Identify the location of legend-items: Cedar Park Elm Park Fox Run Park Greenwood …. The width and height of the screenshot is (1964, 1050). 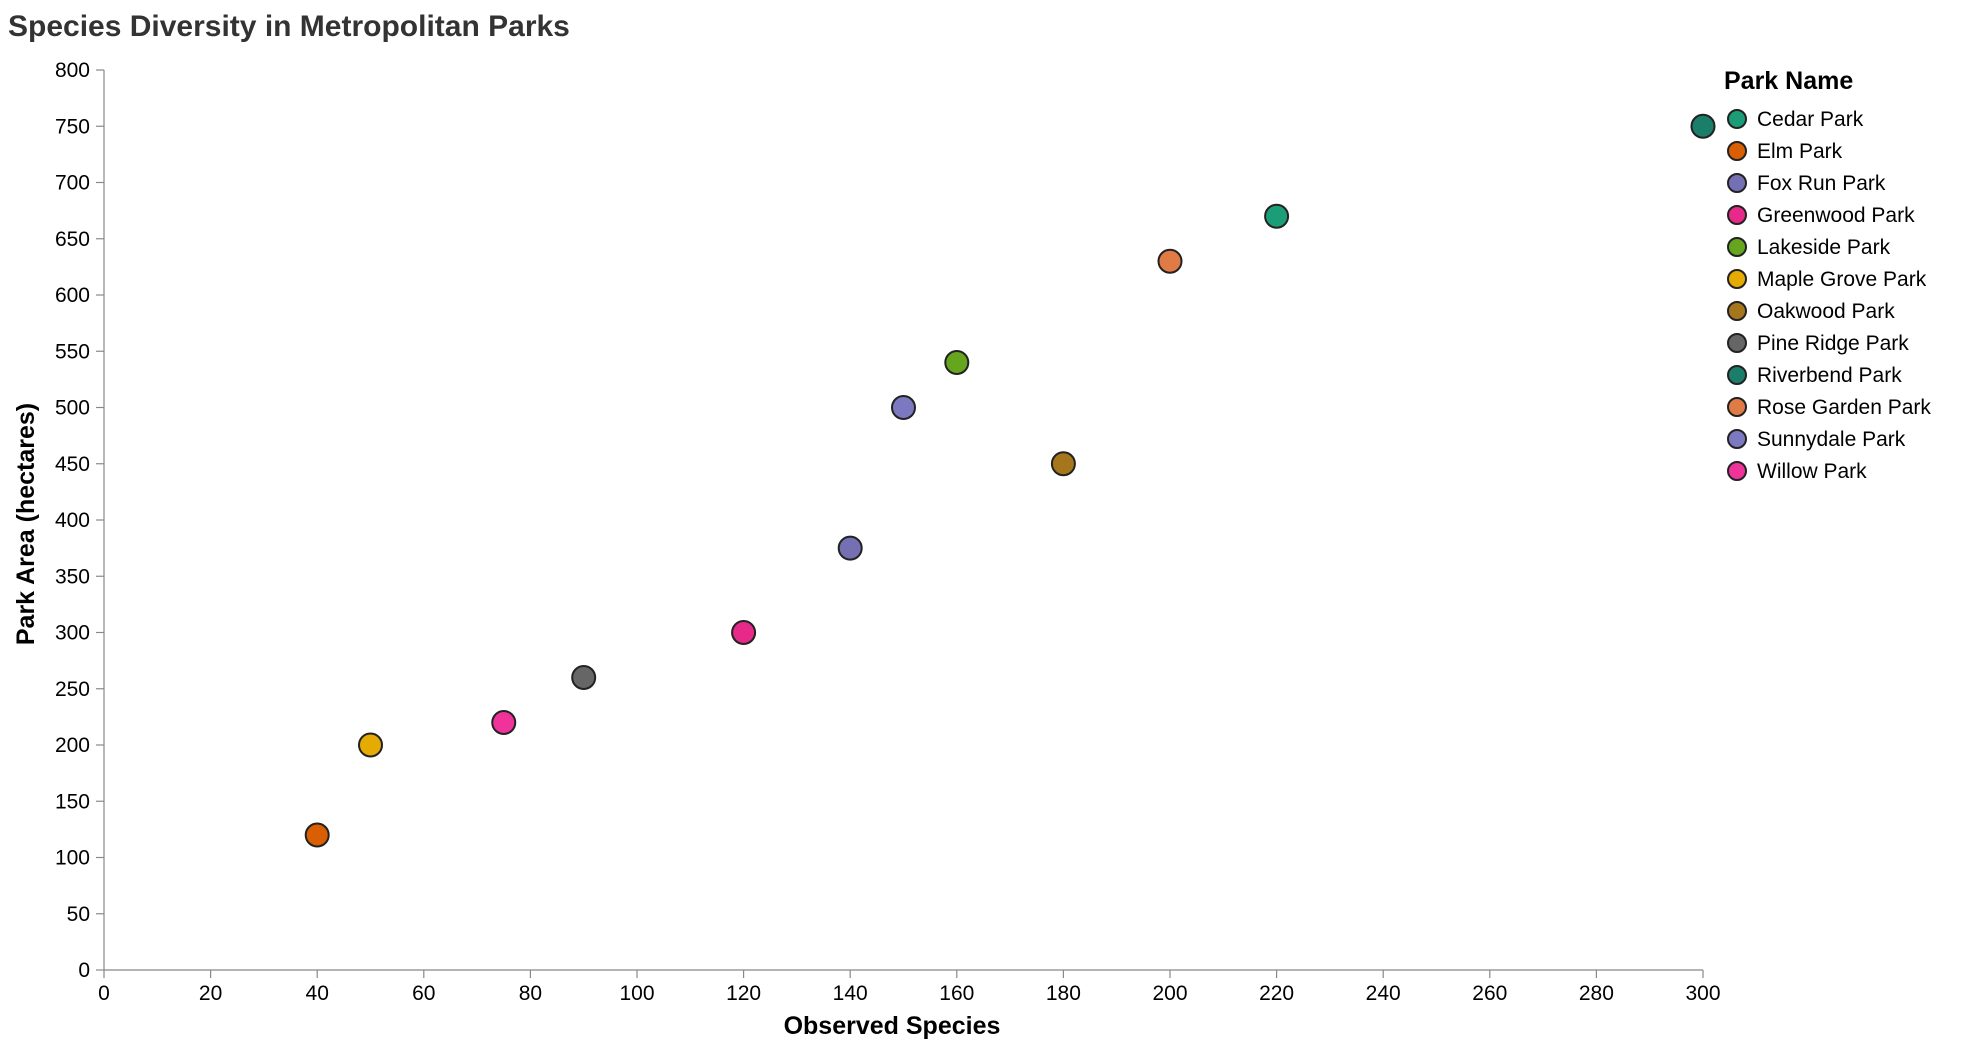
(1829, 295).